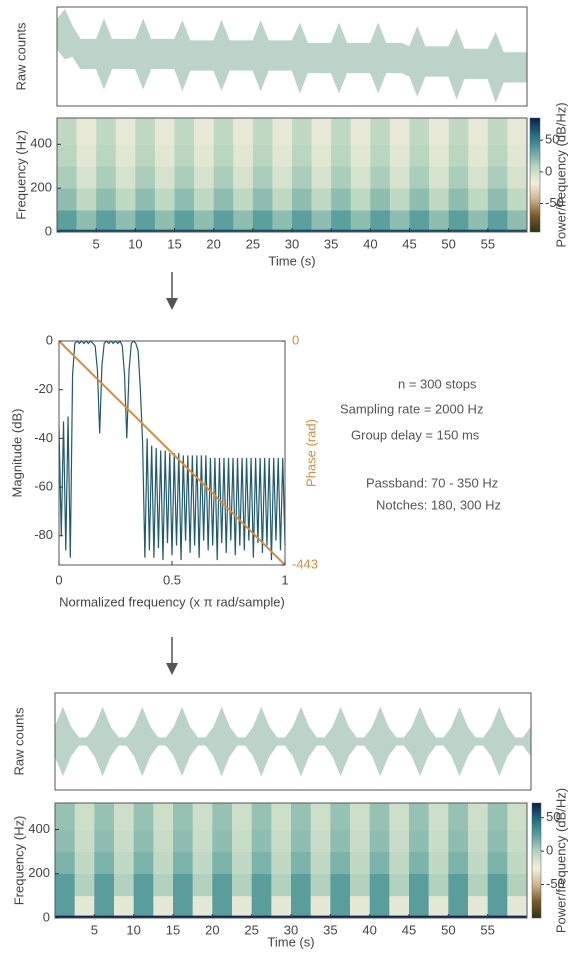 This screenshot has width=569, height=959. What do you see at coordinates (555, 883) in the screenshot?
I see `colorbar-tick-label: -50` at bounding box center [555, 883].